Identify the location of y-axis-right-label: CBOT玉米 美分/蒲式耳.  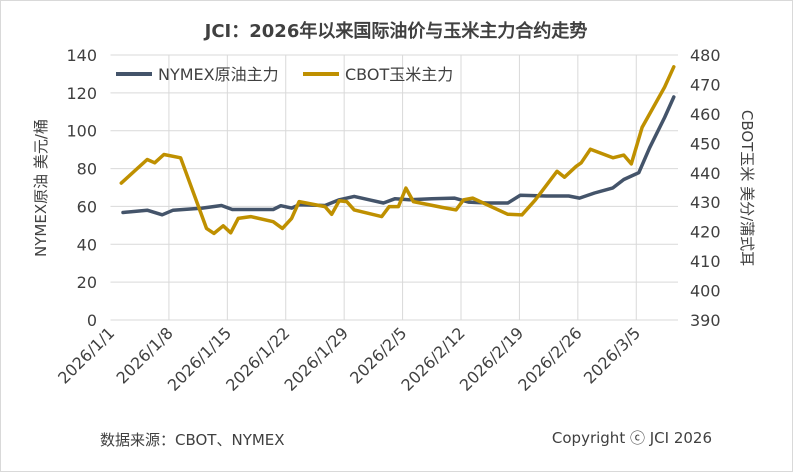
(747, 188).